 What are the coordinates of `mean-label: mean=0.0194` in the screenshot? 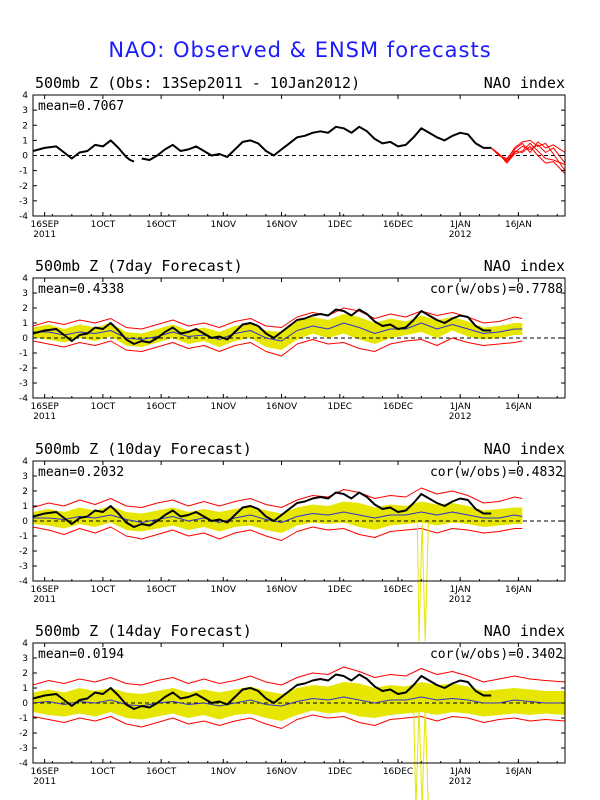 It's located at (81, 654).